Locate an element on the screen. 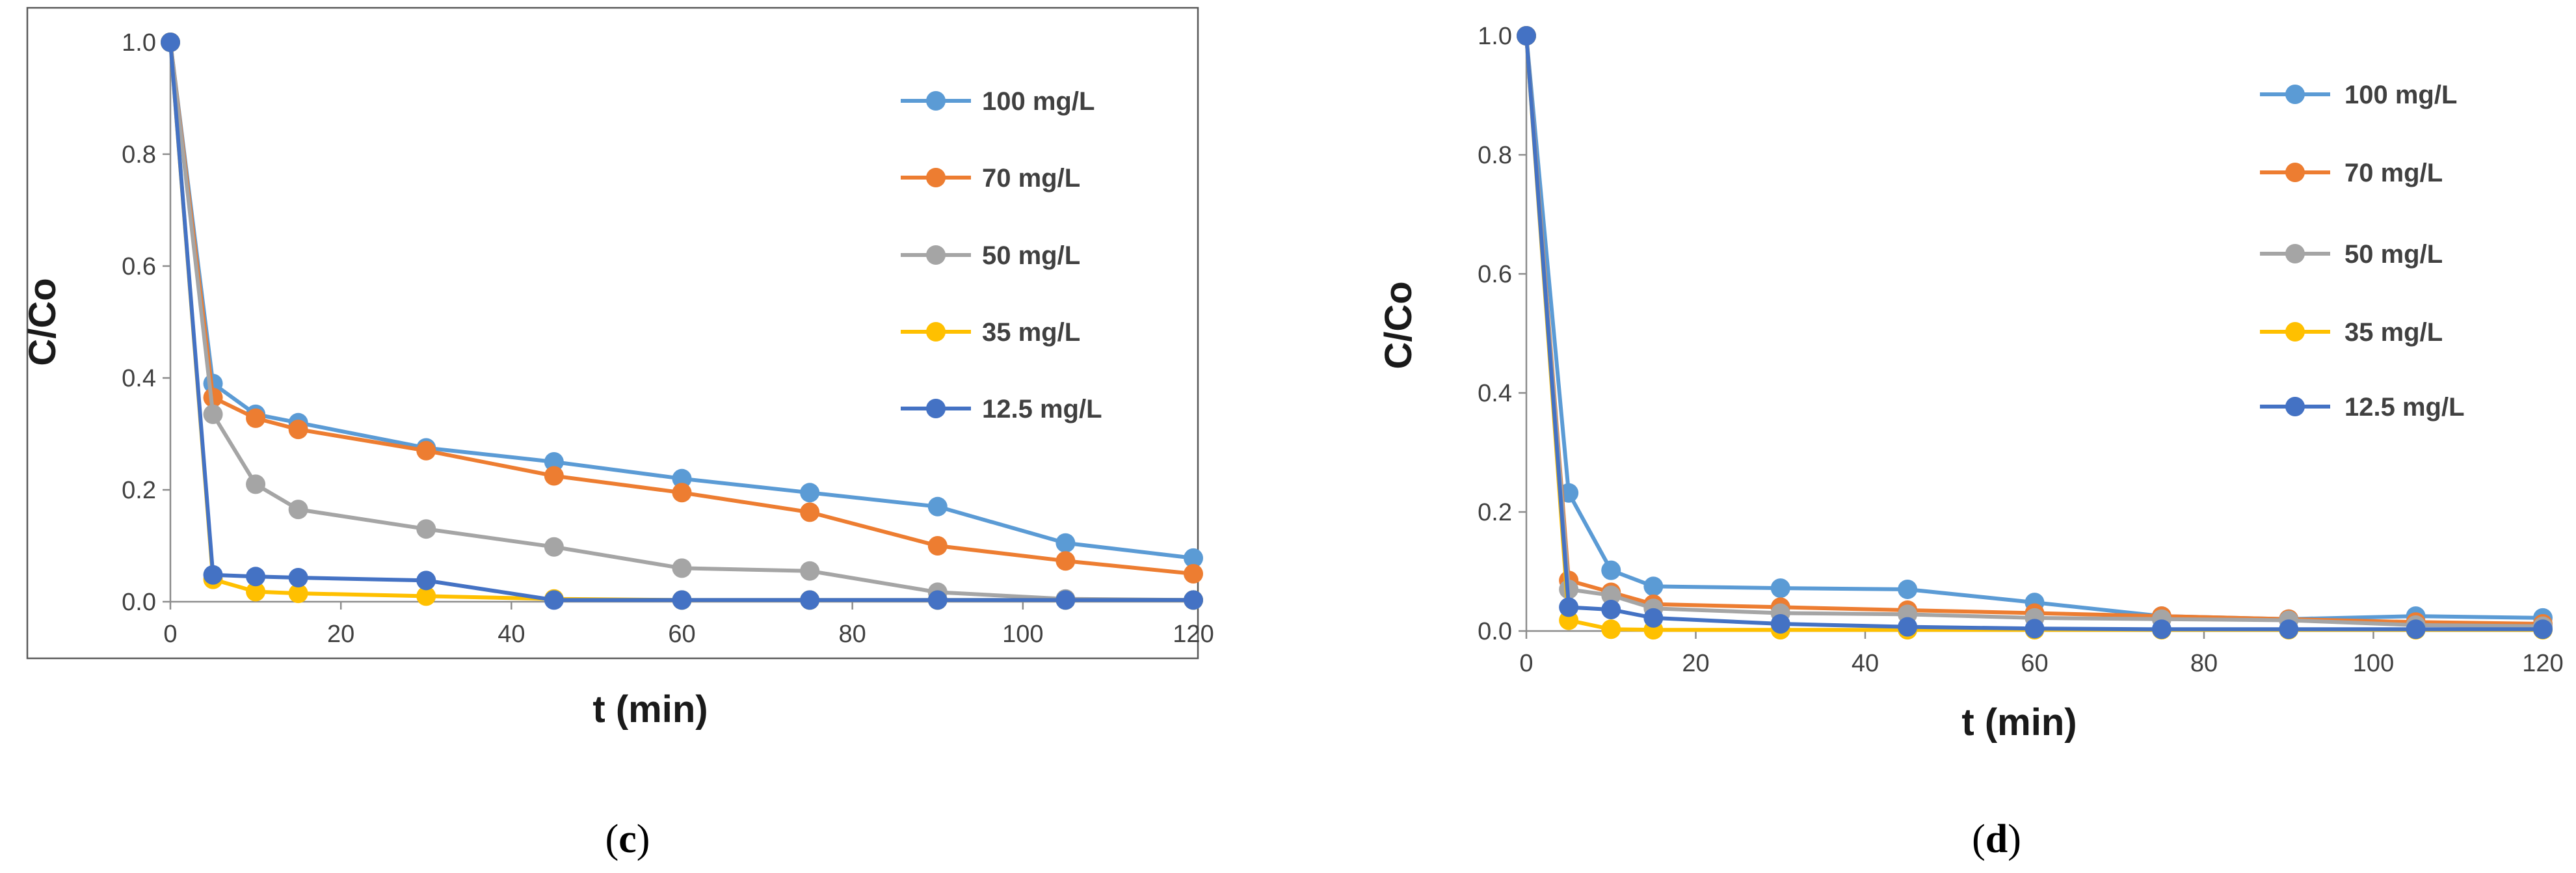 The width and height of the screenshot is (2576, 873). panel-caption: (c) is located at coordinates (628, 839).